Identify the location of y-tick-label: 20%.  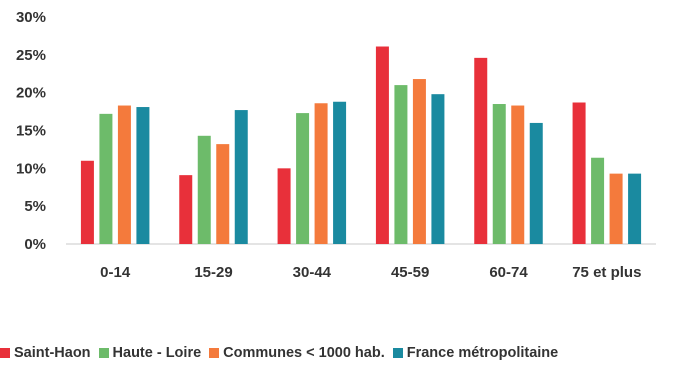
(31, 93).